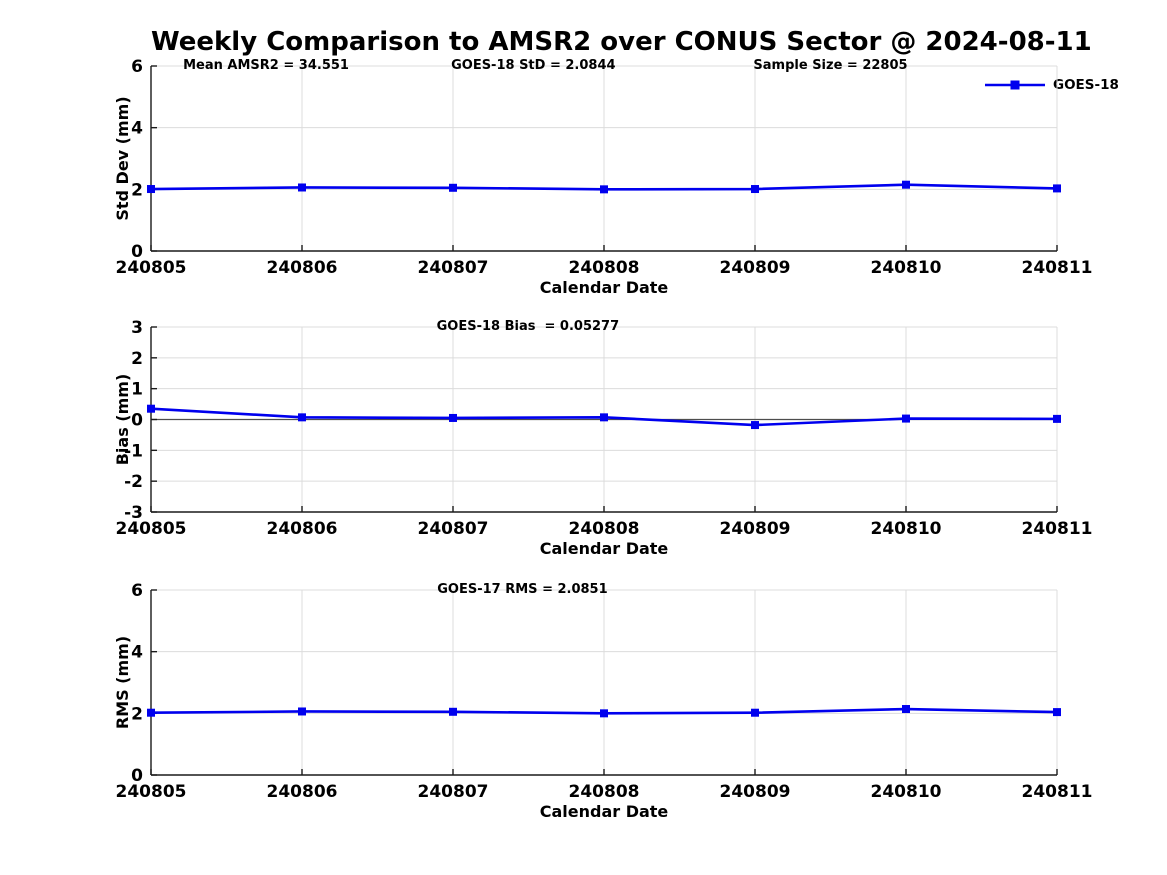  Describe the element at coordinates (528, 326) in the screenshot. I see `plot-annotation: GOES-18 Bias = 0.05277` at that location.